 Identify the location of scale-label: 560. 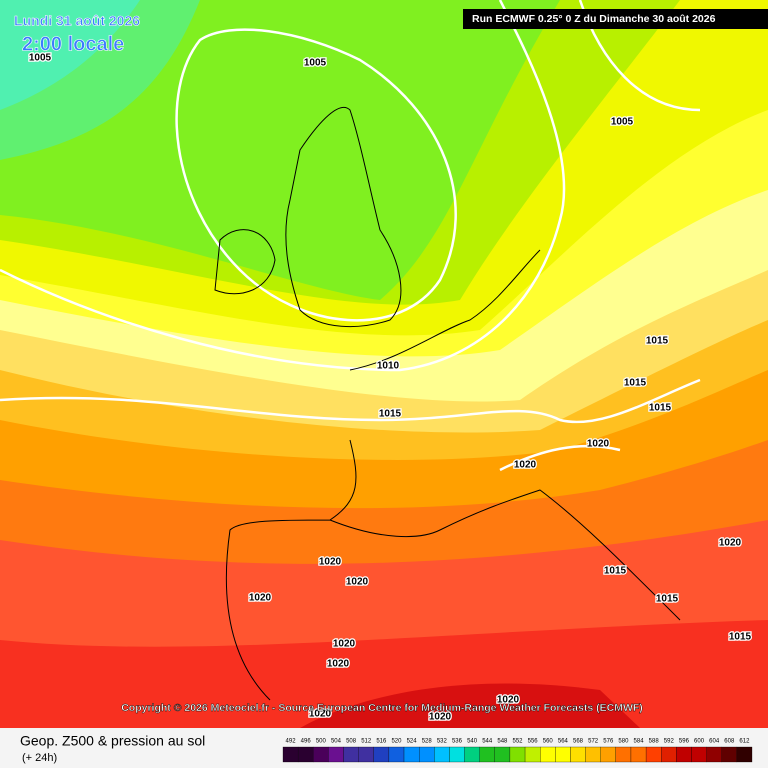
(548, 742).